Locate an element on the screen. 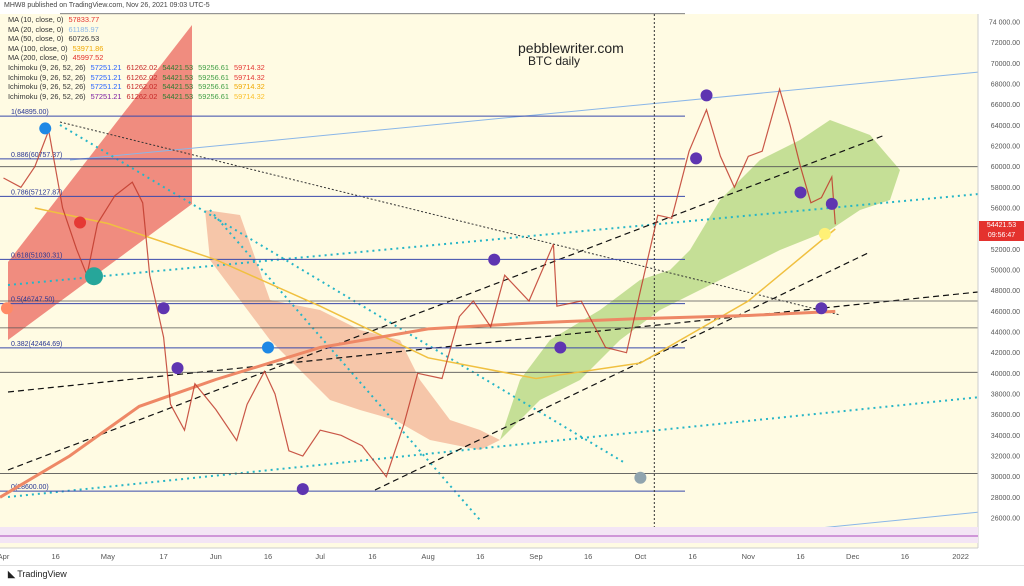  y-tick-label: 58000.00 is located at coordinates (1005, 188).